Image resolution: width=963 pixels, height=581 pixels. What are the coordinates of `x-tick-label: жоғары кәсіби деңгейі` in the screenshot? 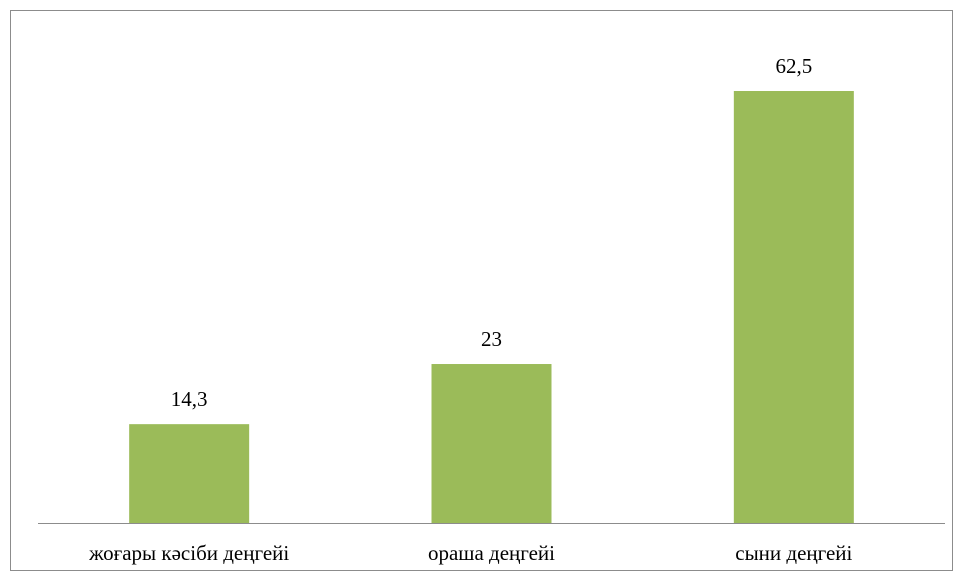 It's located at (188, 553).